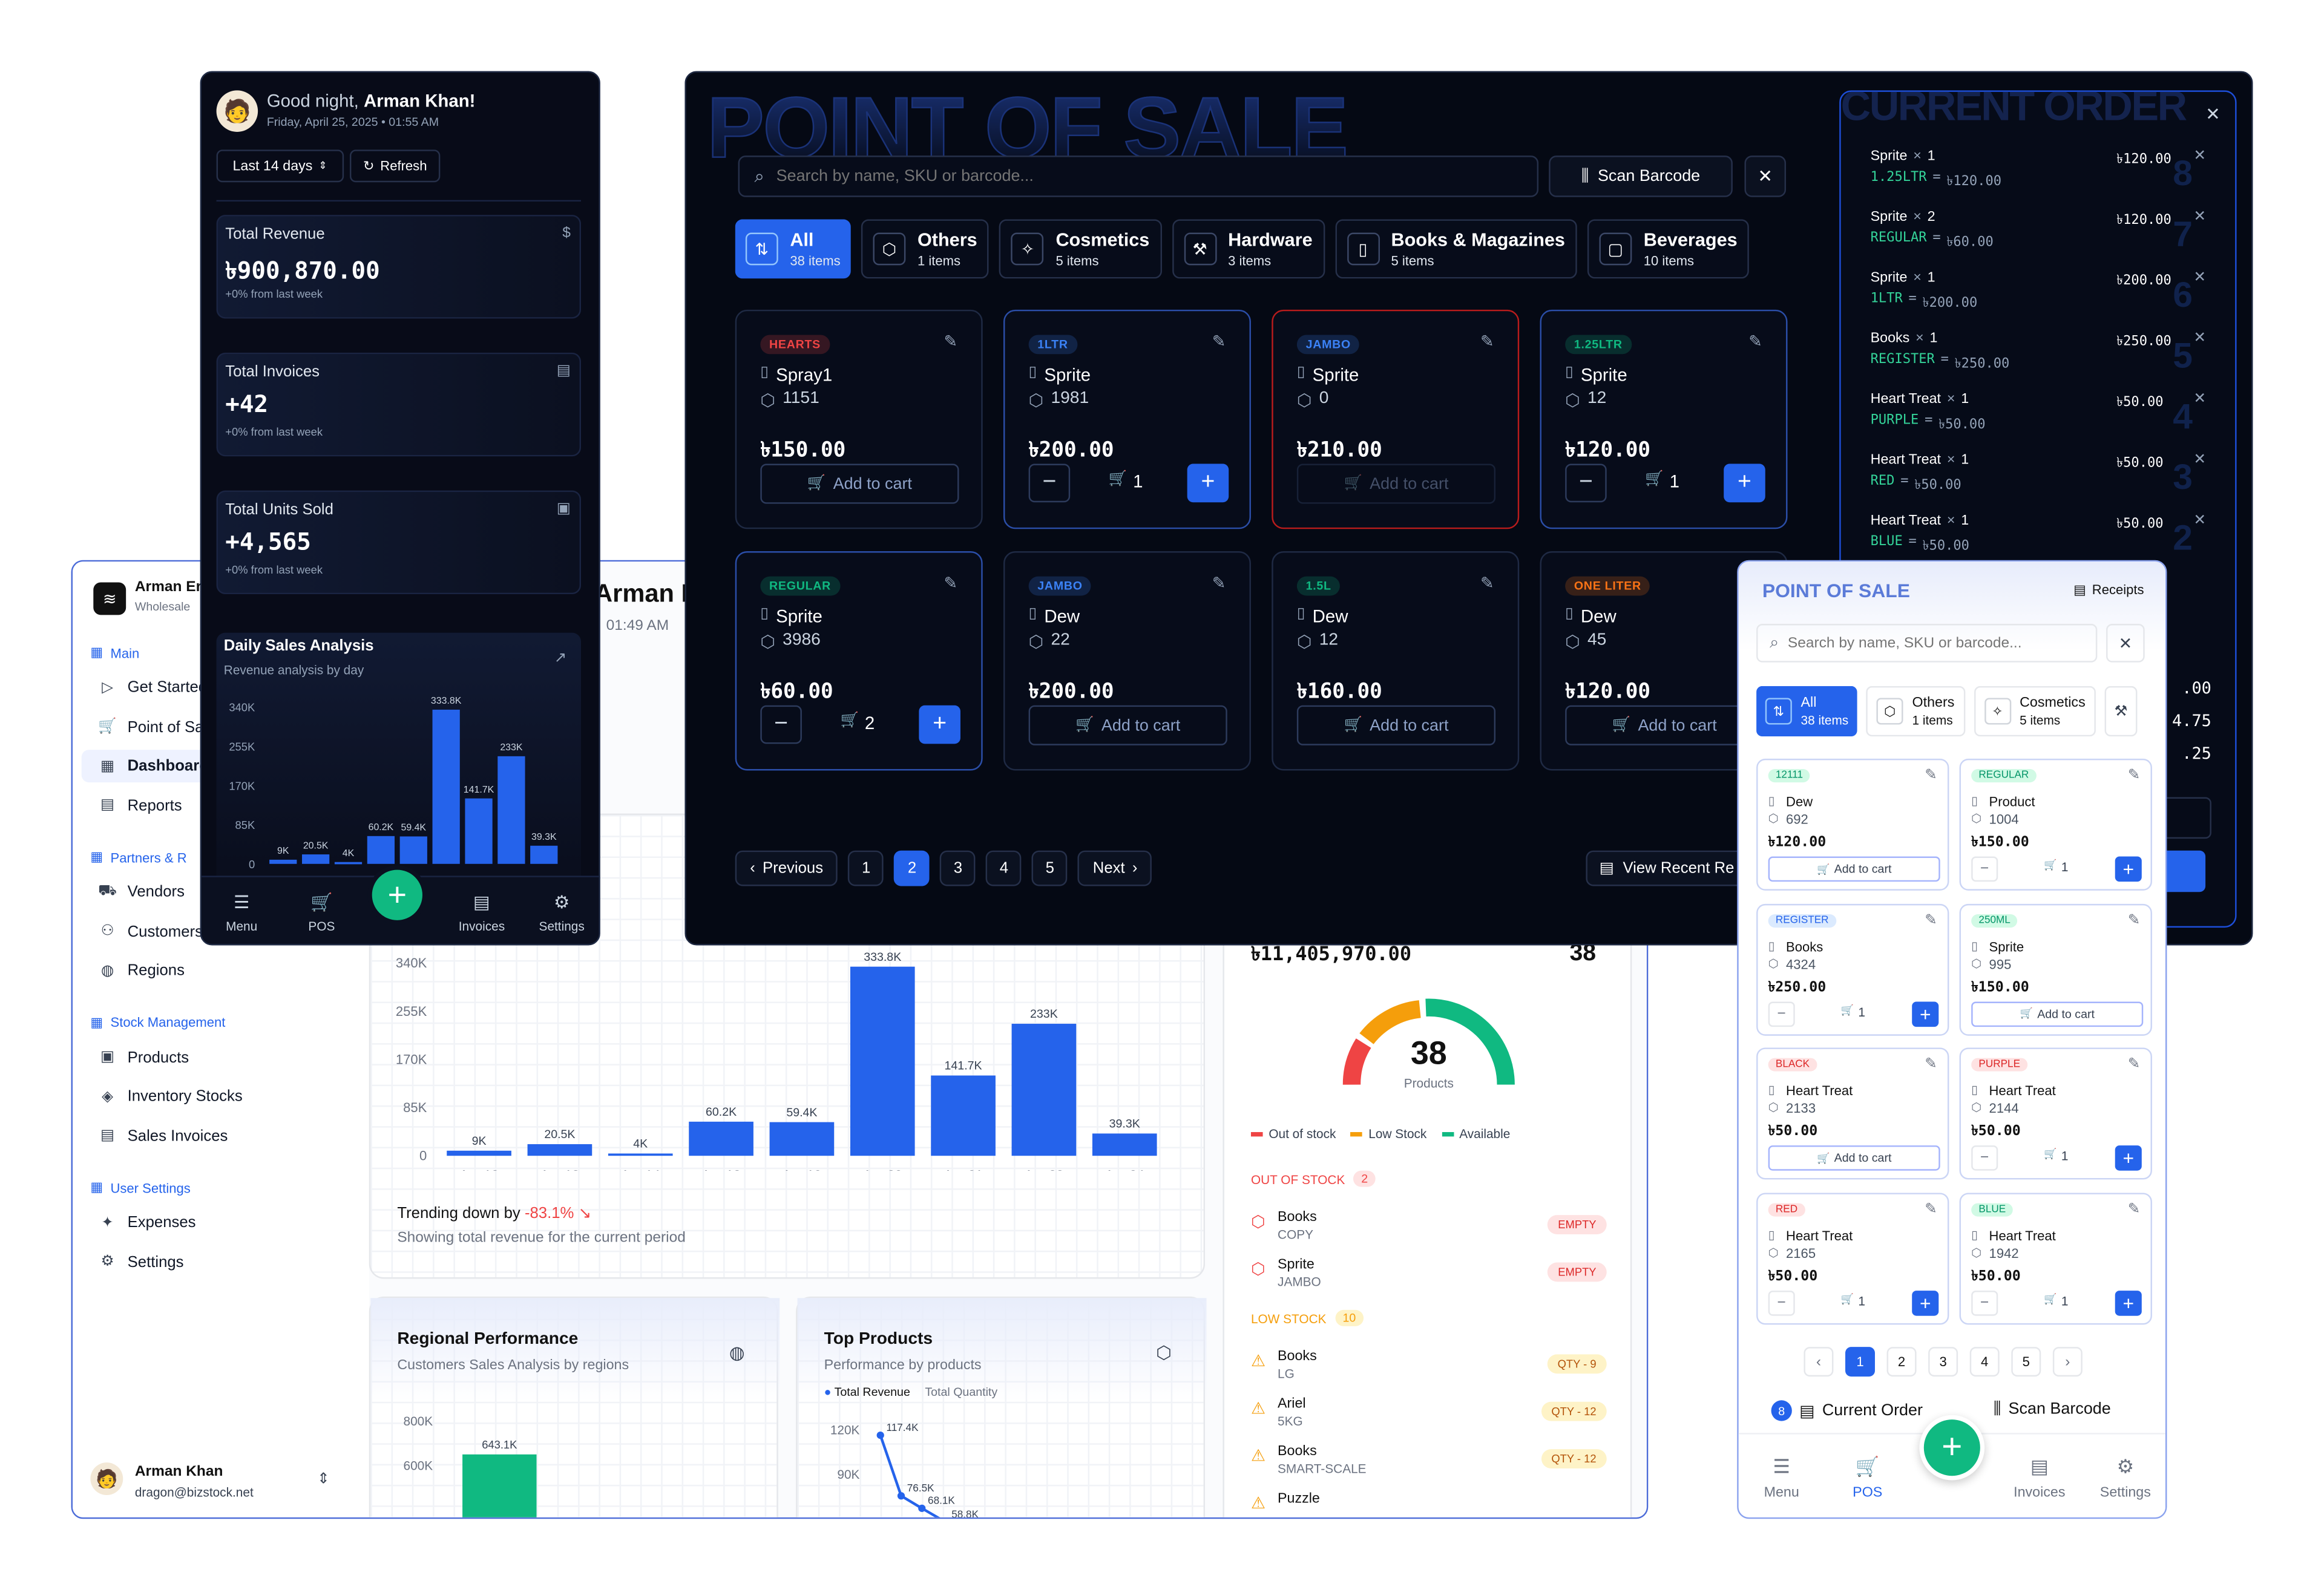  I want to click on stock-row: ⬡ Sprite JAMBO EMPTY, so click(1429, 1280).